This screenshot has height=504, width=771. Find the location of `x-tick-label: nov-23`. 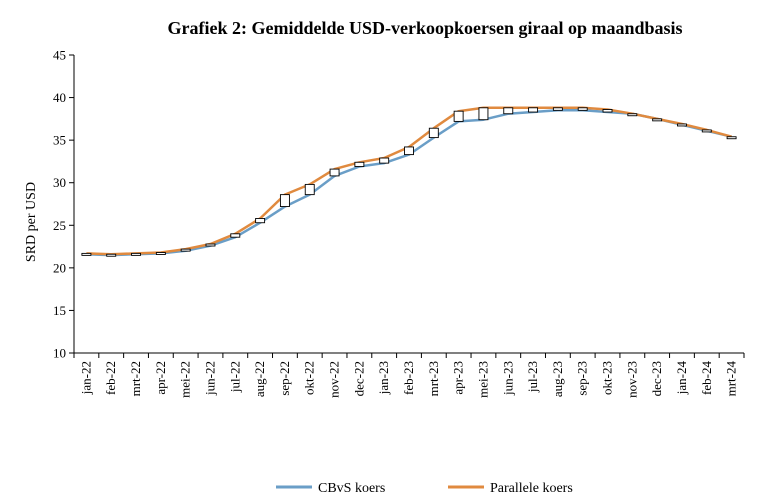

x-tick-label: nov-23 is located at coordinates (631, 379).